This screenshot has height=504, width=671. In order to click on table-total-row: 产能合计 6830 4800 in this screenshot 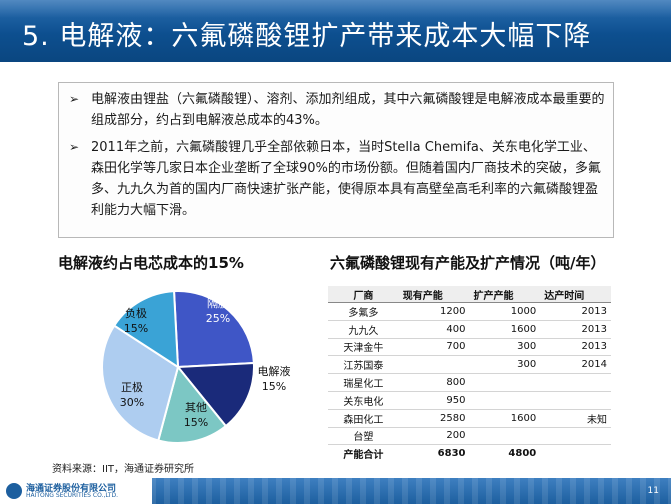, I will do `click(469, 453)`.